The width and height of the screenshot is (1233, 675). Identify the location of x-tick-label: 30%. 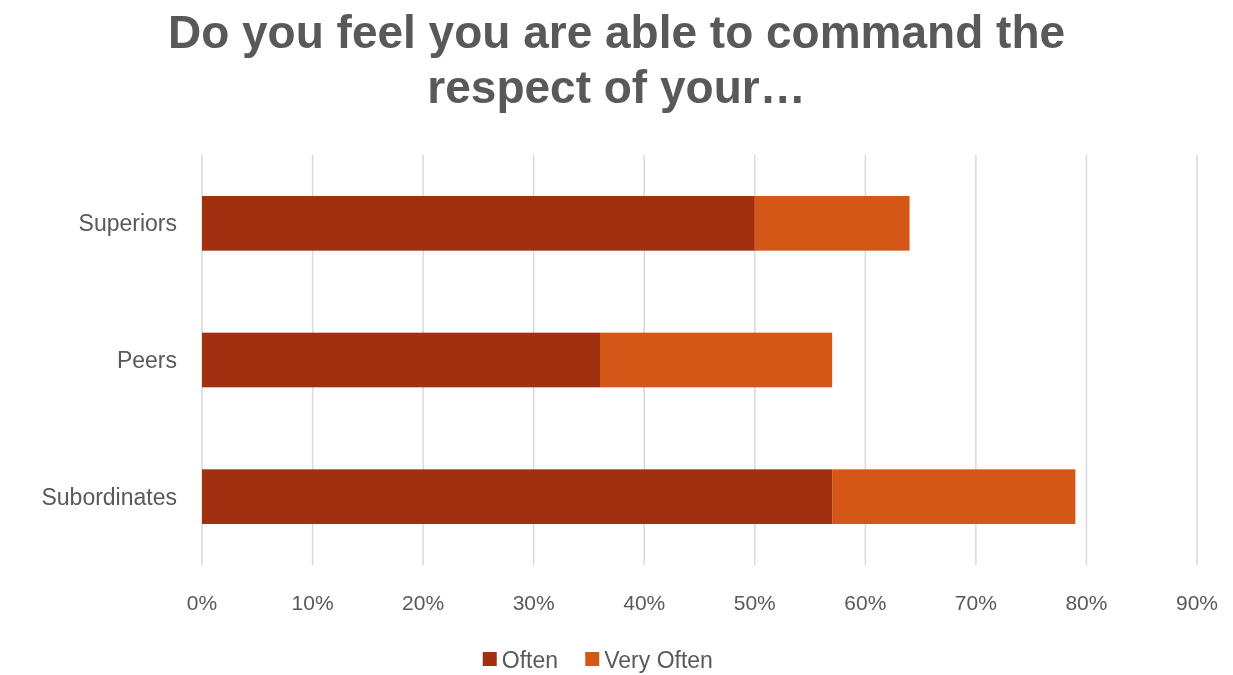
(533, 602).